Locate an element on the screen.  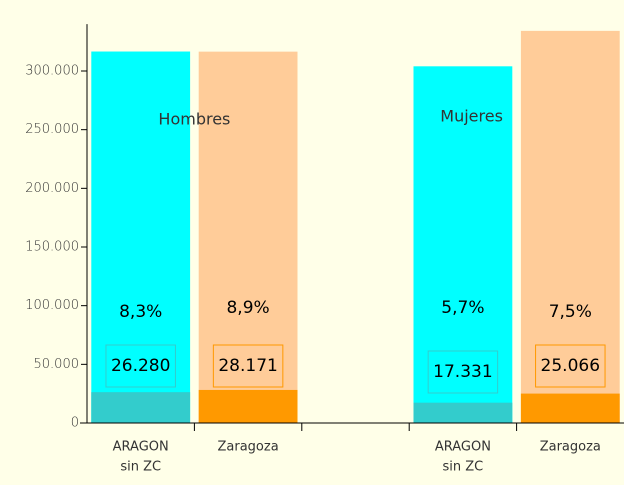
percent-label: 8,3% is located at coordinates (140, 312).